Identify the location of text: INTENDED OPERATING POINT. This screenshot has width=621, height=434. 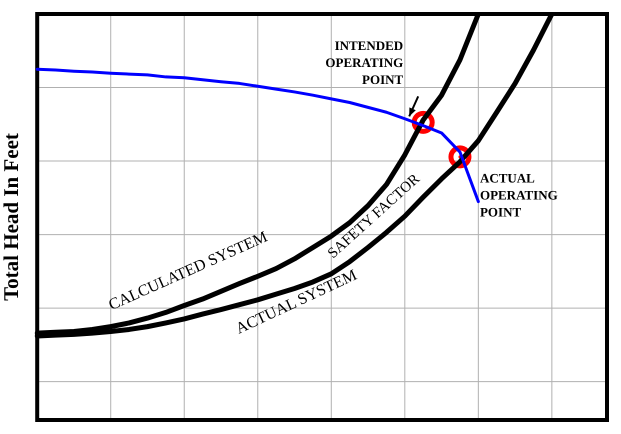
(364, 62).